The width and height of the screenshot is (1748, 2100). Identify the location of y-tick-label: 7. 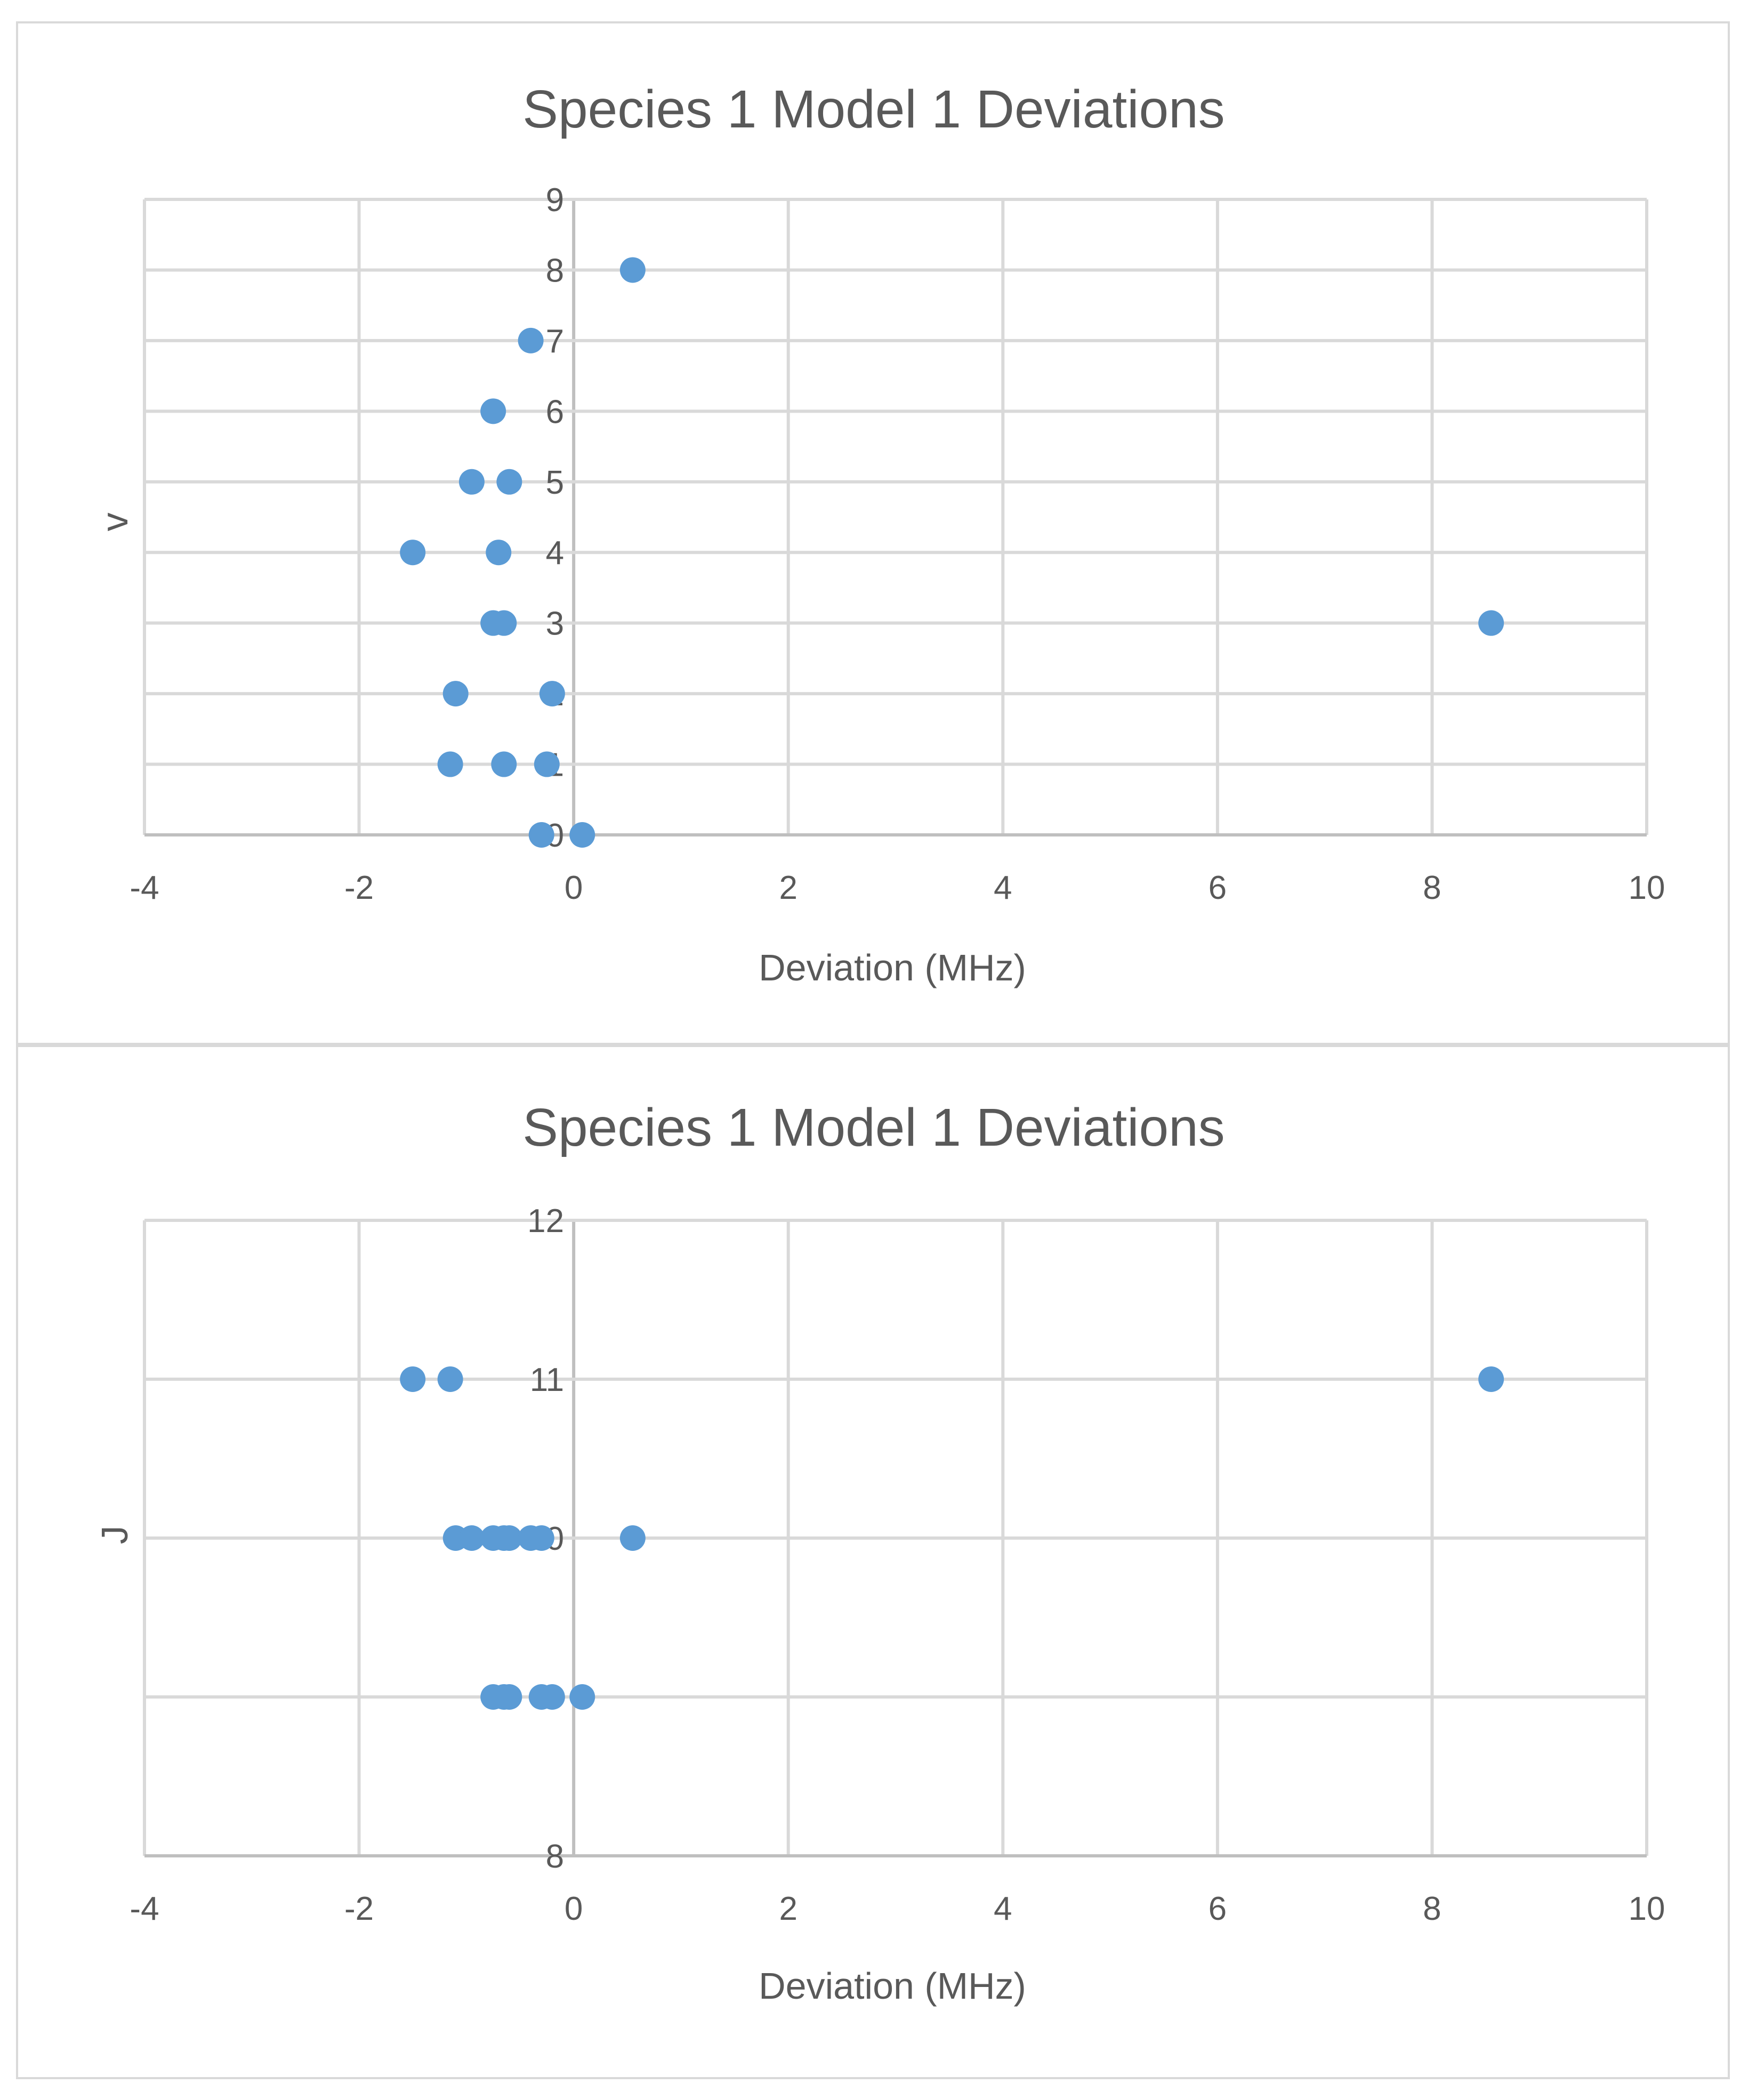
(555, 341).